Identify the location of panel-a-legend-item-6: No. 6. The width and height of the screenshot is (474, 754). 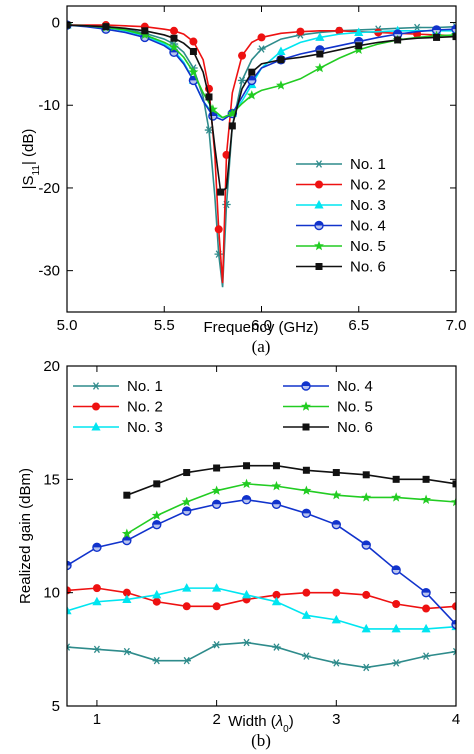
(341, 267).